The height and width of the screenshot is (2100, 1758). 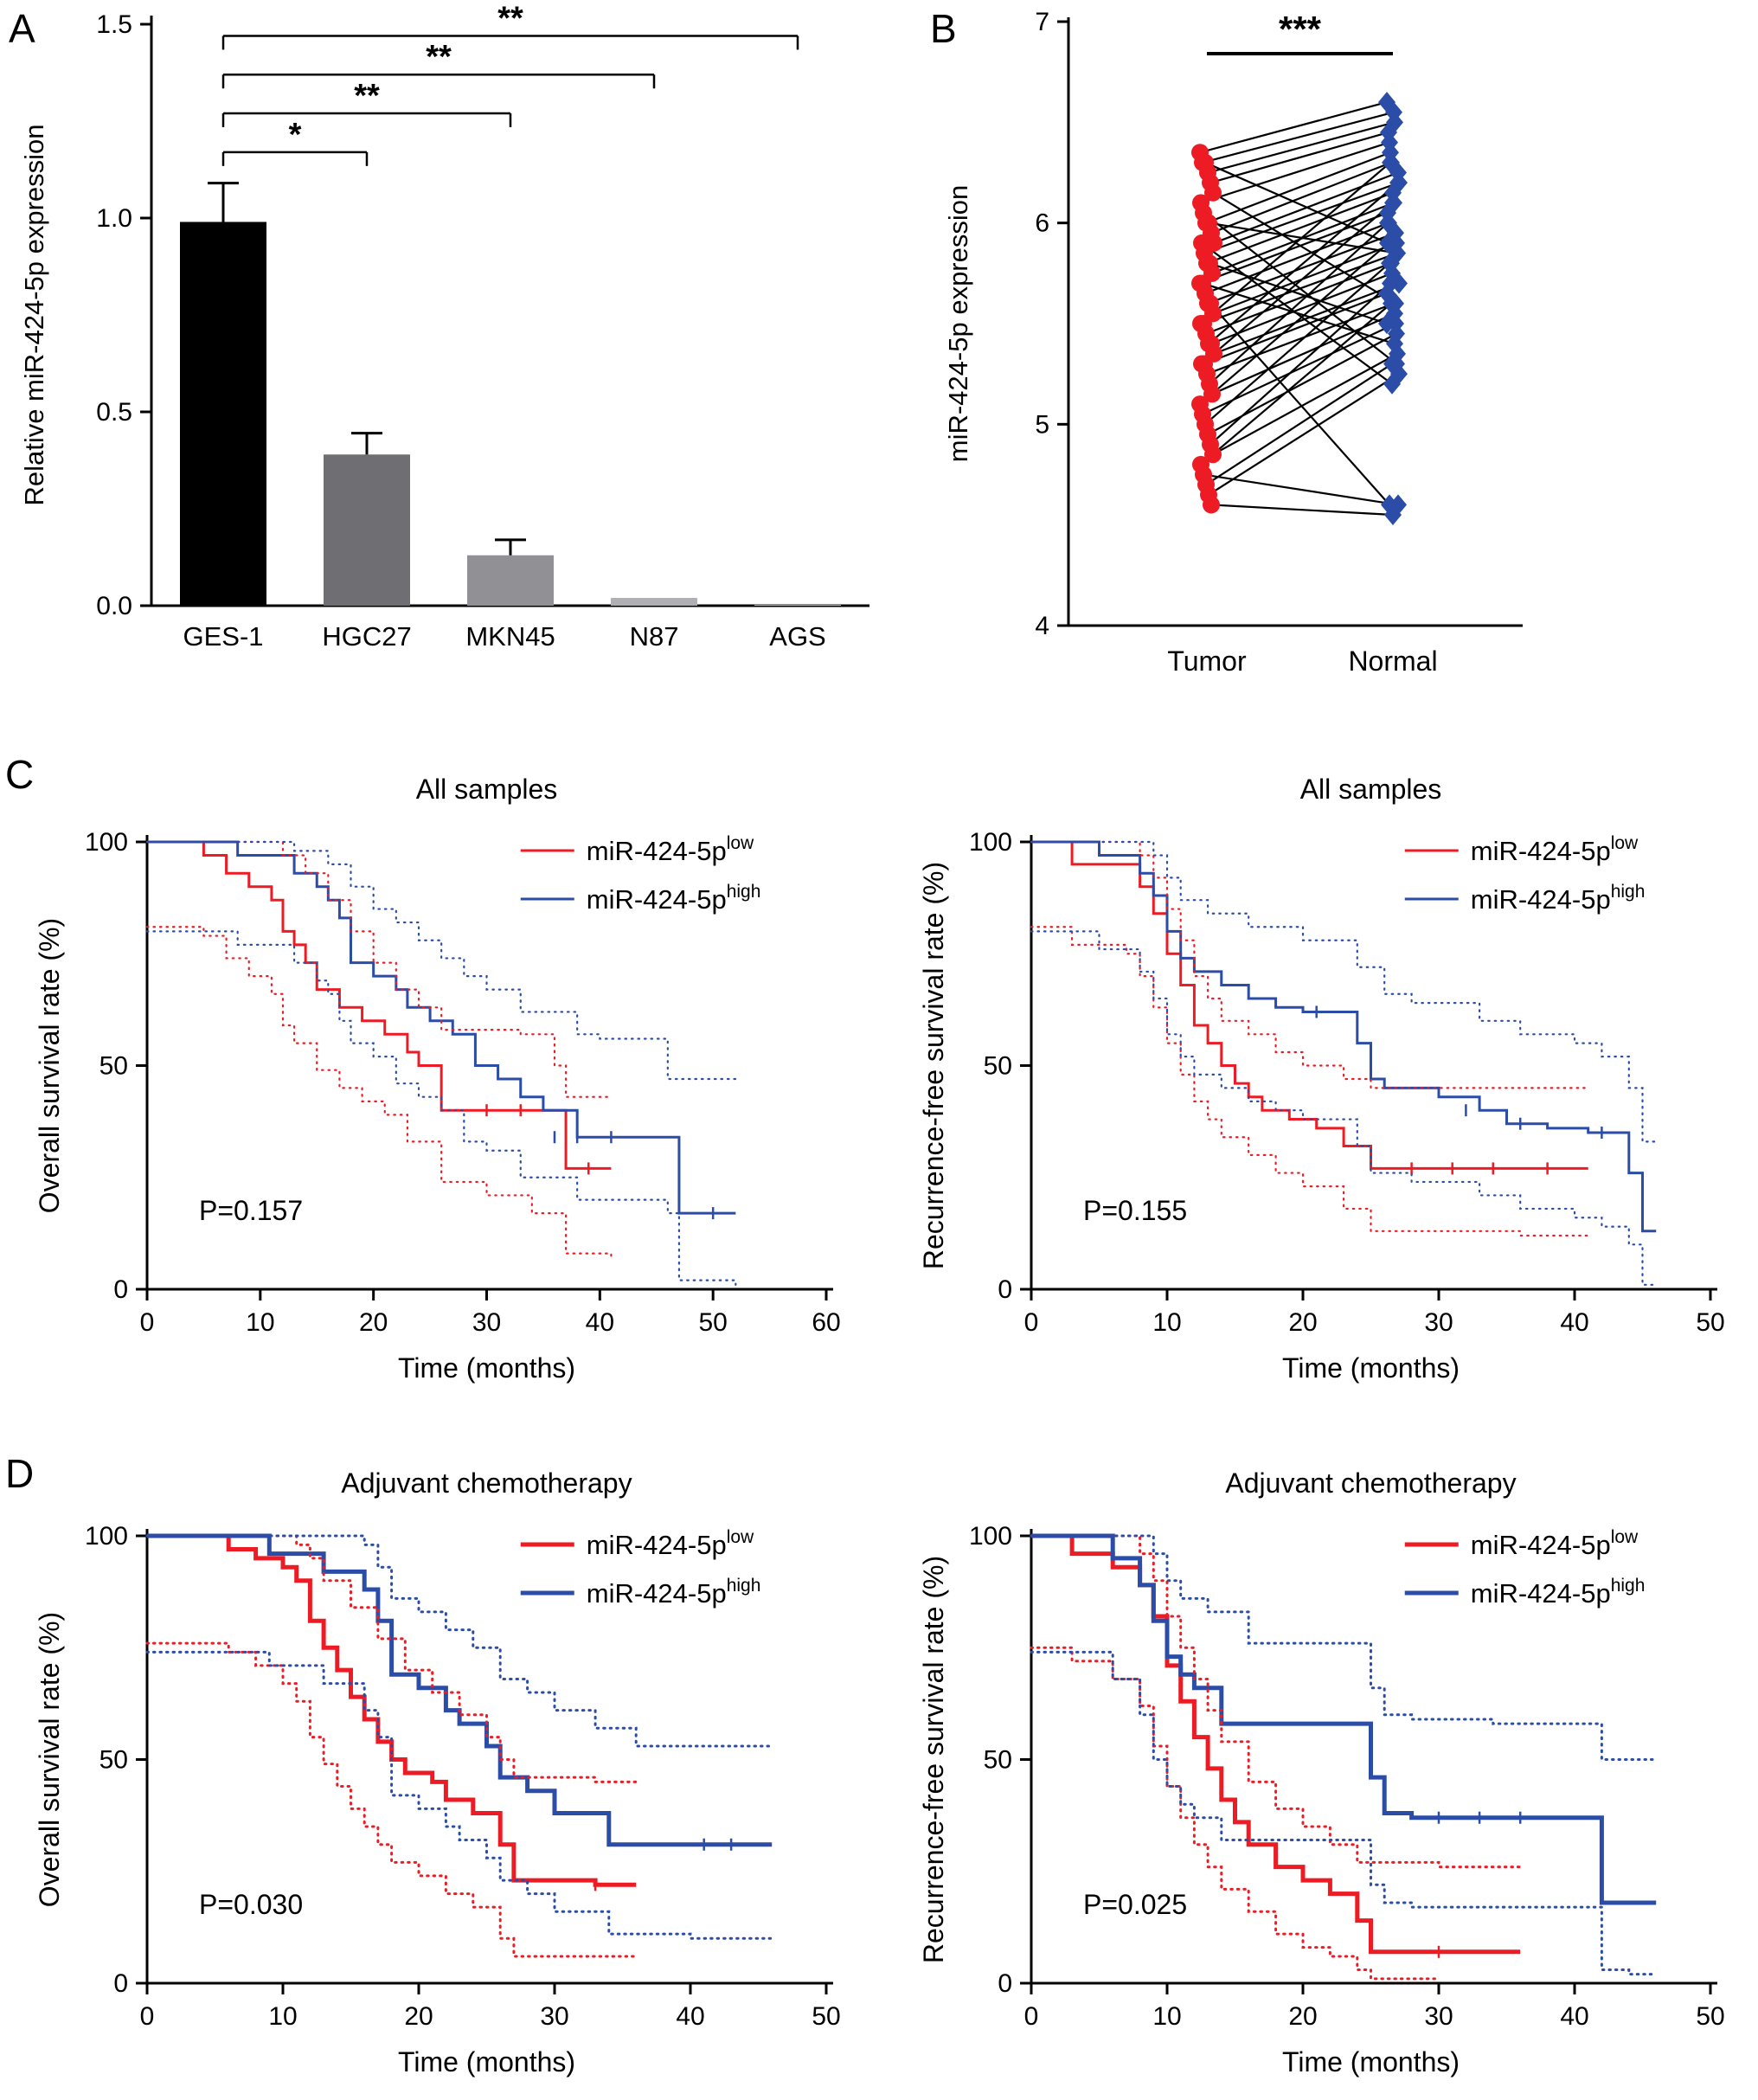 What do you see at coordinates (223, 636) in the screenshot?
I see `x-category-label: GES-1` at bounding box center [223, 636].